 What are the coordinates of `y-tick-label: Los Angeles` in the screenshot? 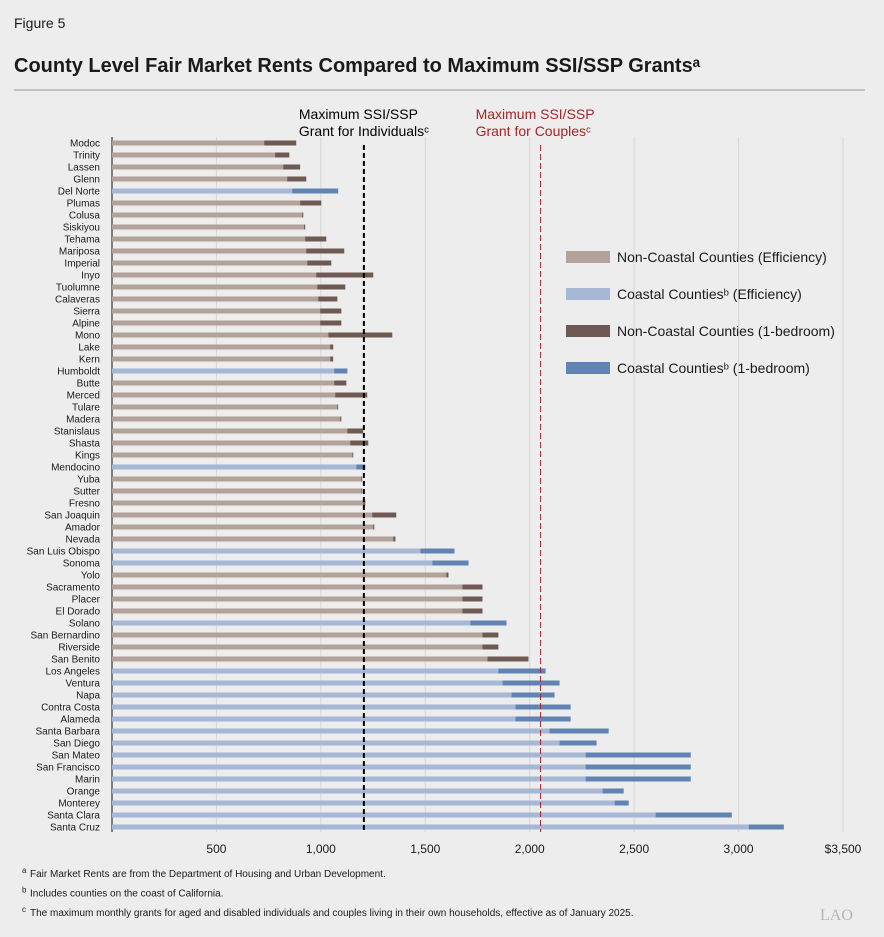 It's located at (73, 672).